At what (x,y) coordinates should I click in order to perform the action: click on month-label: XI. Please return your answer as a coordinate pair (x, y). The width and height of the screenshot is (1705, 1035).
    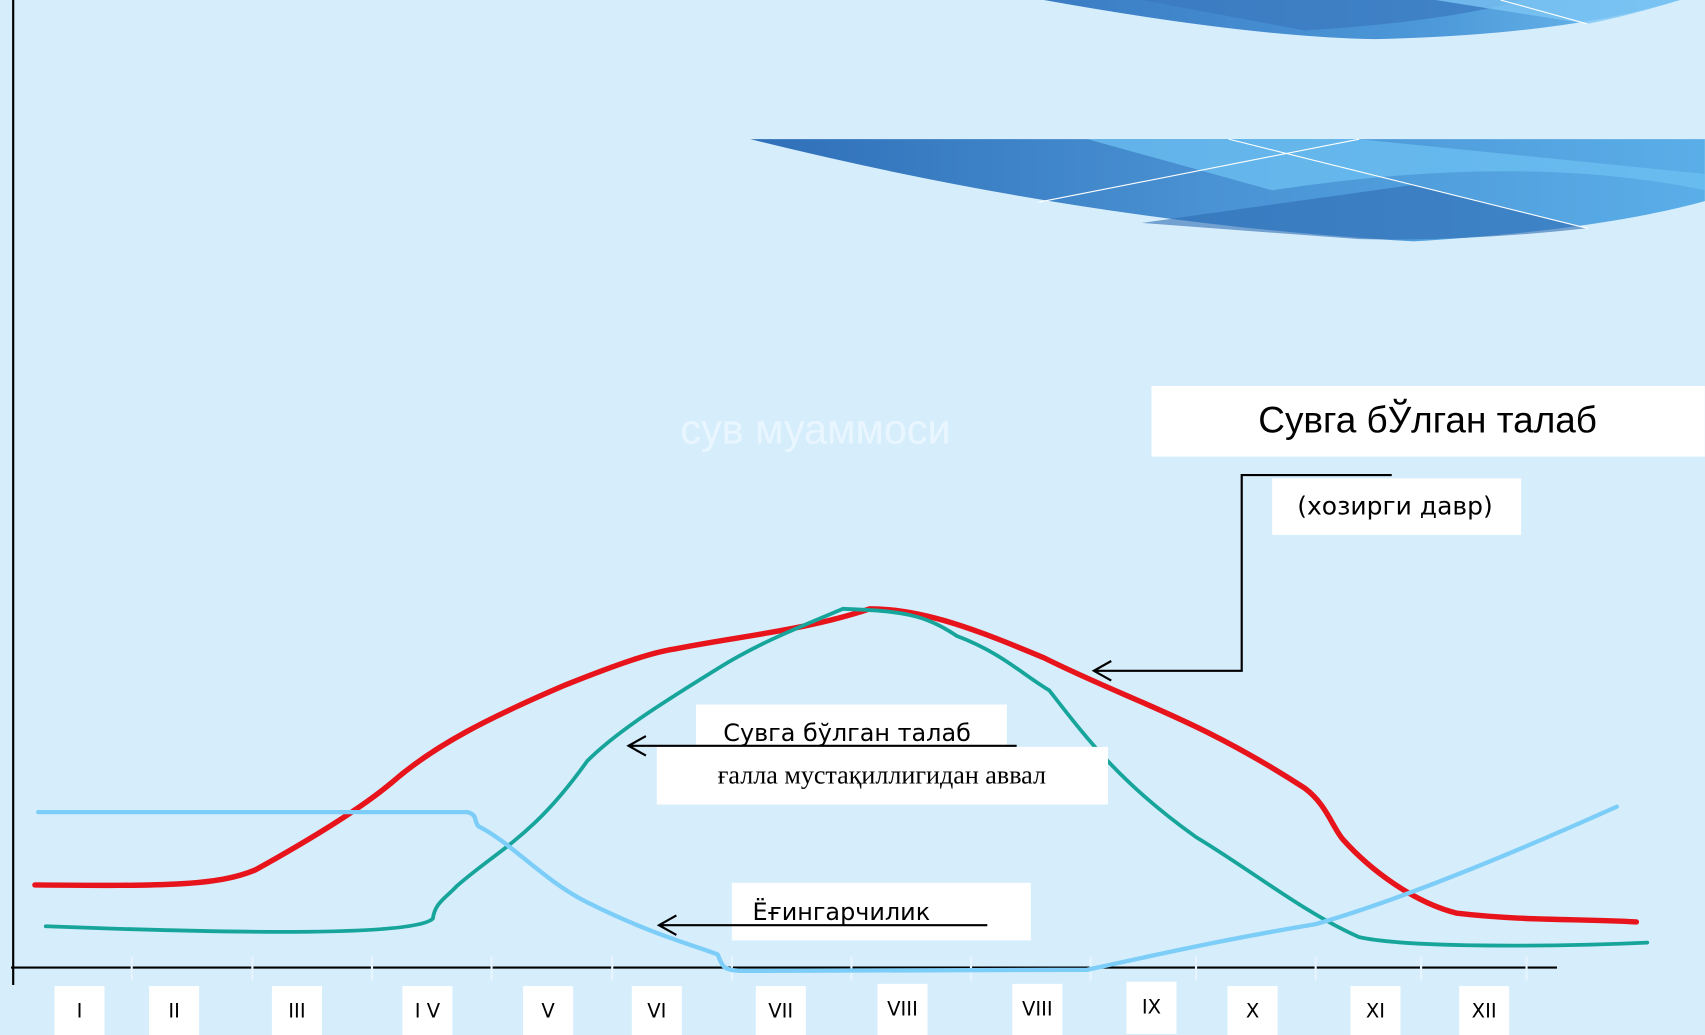
    Looking at the image, I should click on (1375, 1011).